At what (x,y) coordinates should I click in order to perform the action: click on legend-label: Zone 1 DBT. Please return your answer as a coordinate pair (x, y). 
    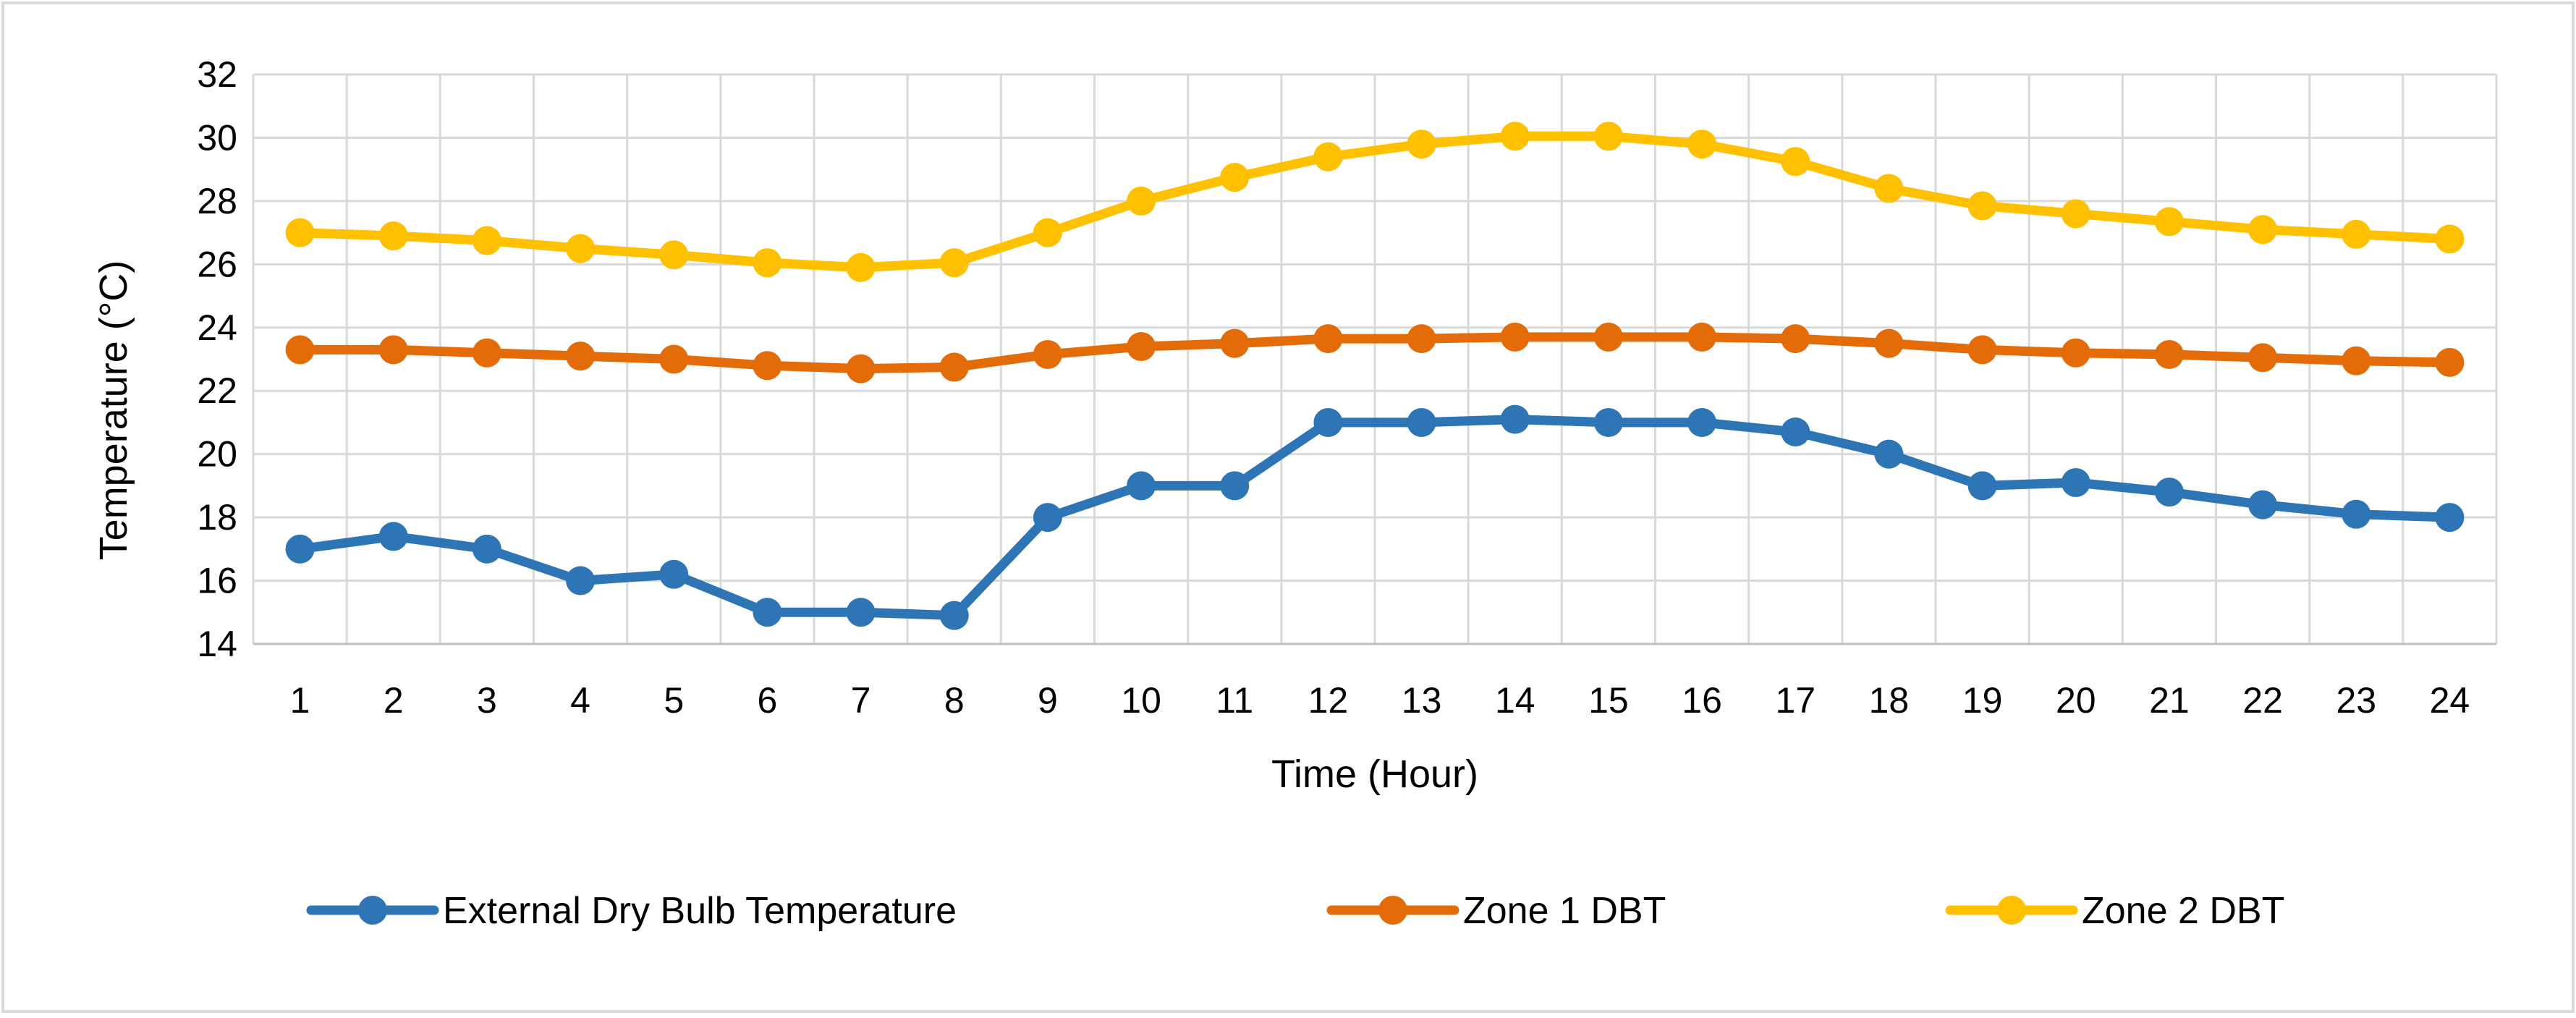
    Looking at the image, I should click on (1564, 911).